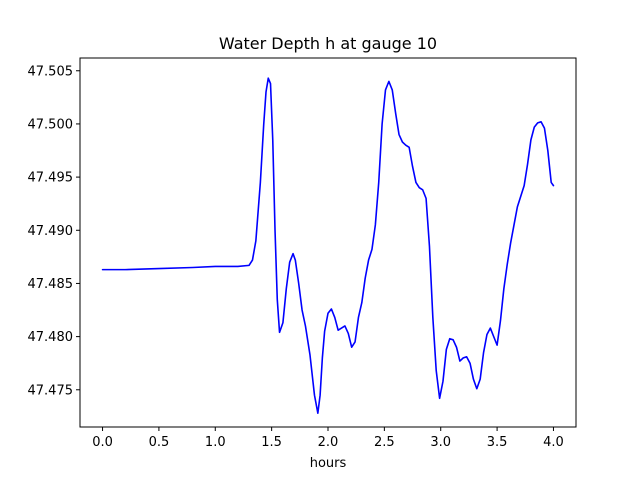 The image size is (640, 480). Describe the element at coordinates (51, 337) in the screenshot. I see `y-tick-label: 47.480` at that location.